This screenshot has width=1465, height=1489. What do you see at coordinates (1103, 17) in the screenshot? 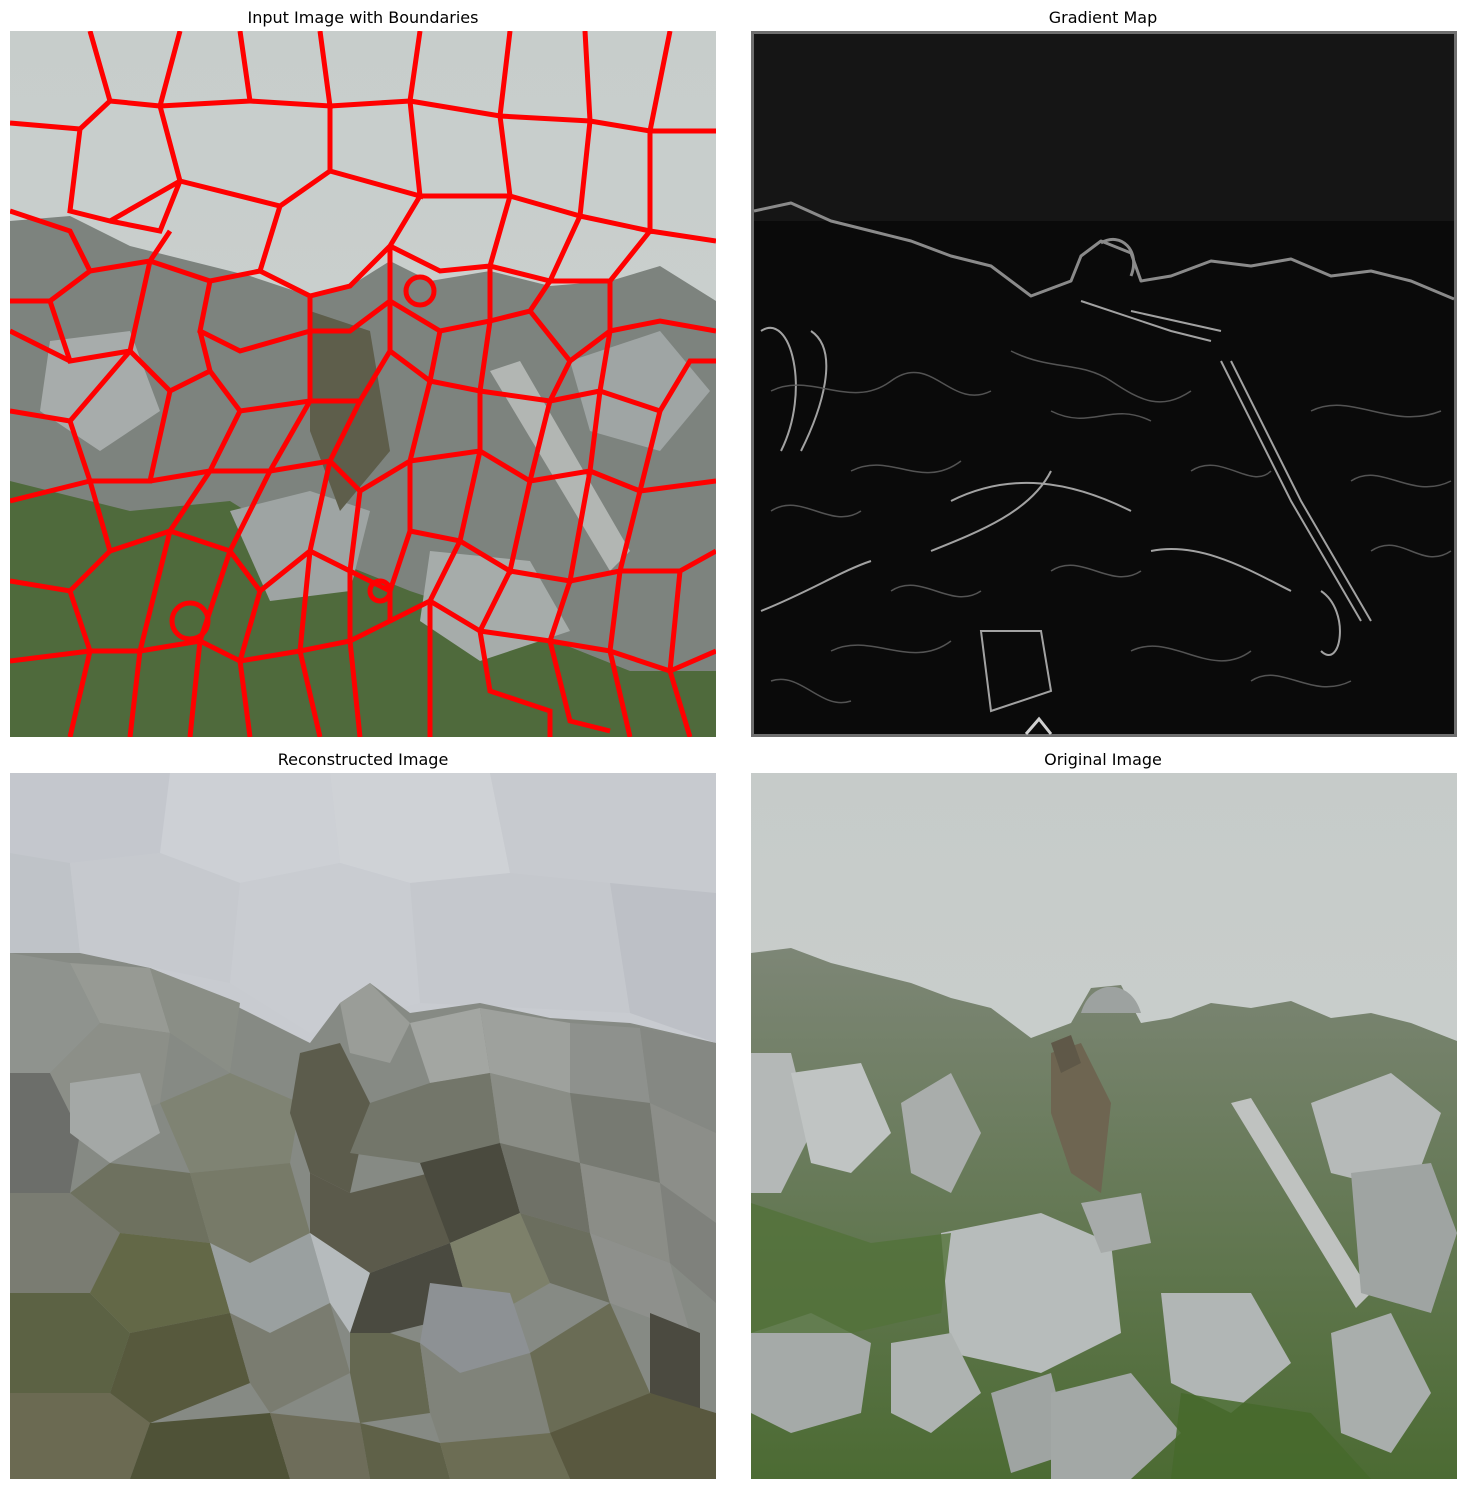
I see `panel-title-gradient: Gradient Map` at bounding box center [1103, 17].